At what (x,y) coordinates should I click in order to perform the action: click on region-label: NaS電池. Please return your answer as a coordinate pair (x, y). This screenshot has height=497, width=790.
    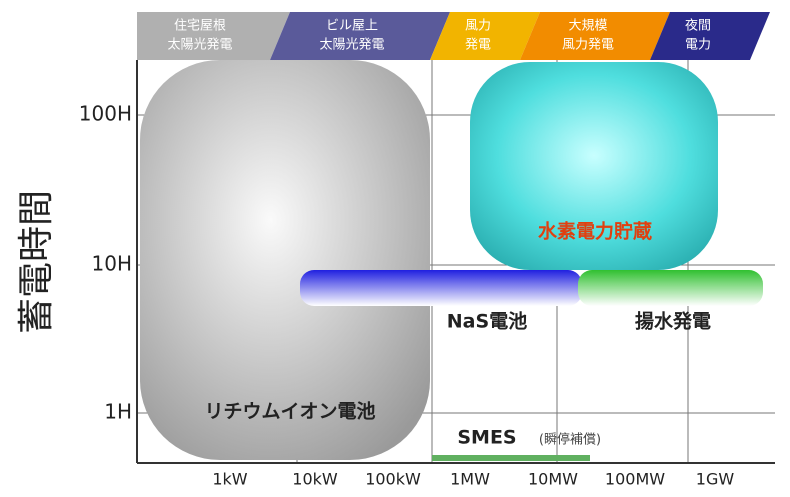
    Looking at the image, I should click on (487, 321).